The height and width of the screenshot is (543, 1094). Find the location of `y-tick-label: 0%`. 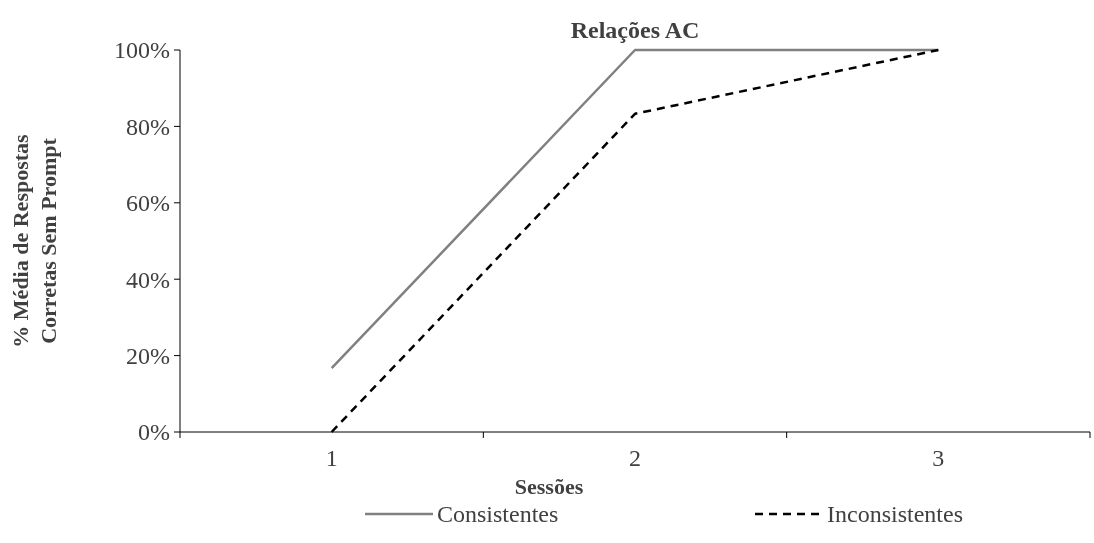

y-tick-label: 0% is located at coordinates (154, 432).